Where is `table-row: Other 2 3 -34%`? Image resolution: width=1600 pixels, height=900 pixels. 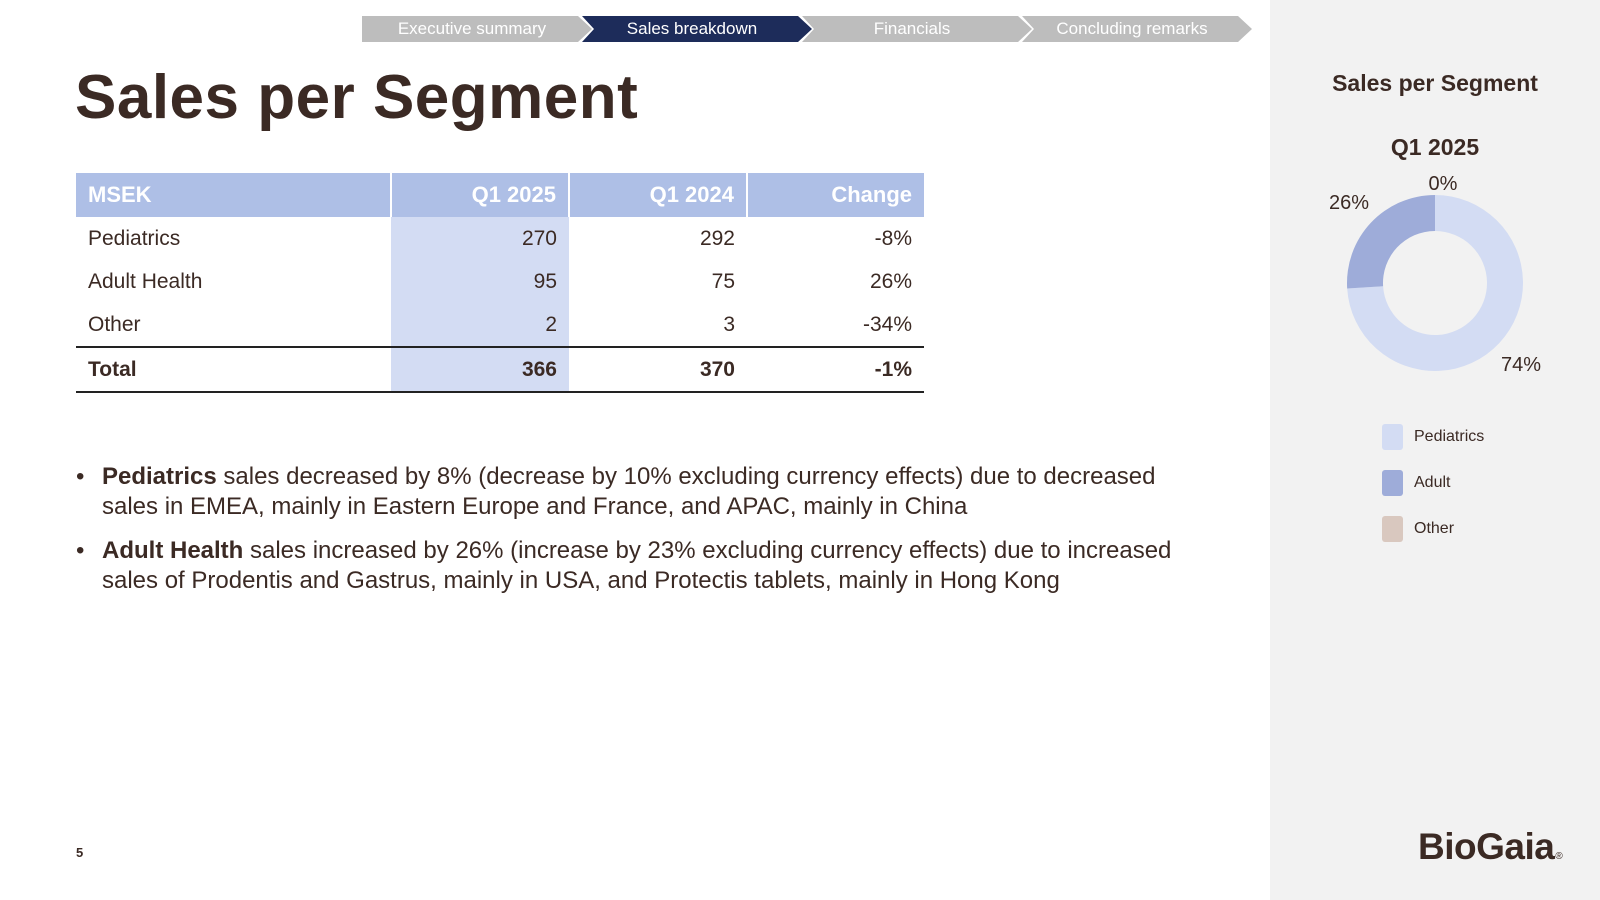 table-row: Other 2 3 -34% is located at coordinates (500, 325).